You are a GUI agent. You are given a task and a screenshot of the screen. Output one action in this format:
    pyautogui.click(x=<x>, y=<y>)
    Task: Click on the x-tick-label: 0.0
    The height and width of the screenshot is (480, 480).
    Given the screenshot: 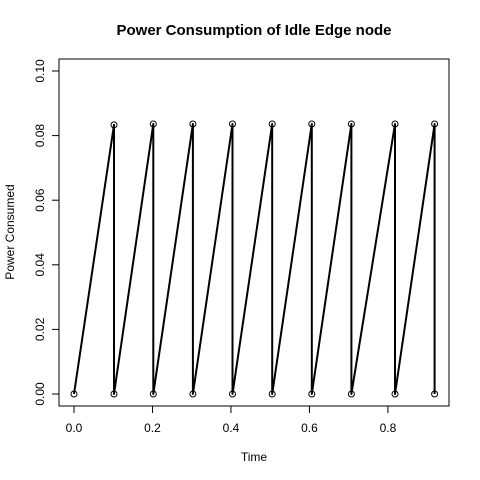 What is the action you would take?
    pyautogui.click(x=74, y=428)
    